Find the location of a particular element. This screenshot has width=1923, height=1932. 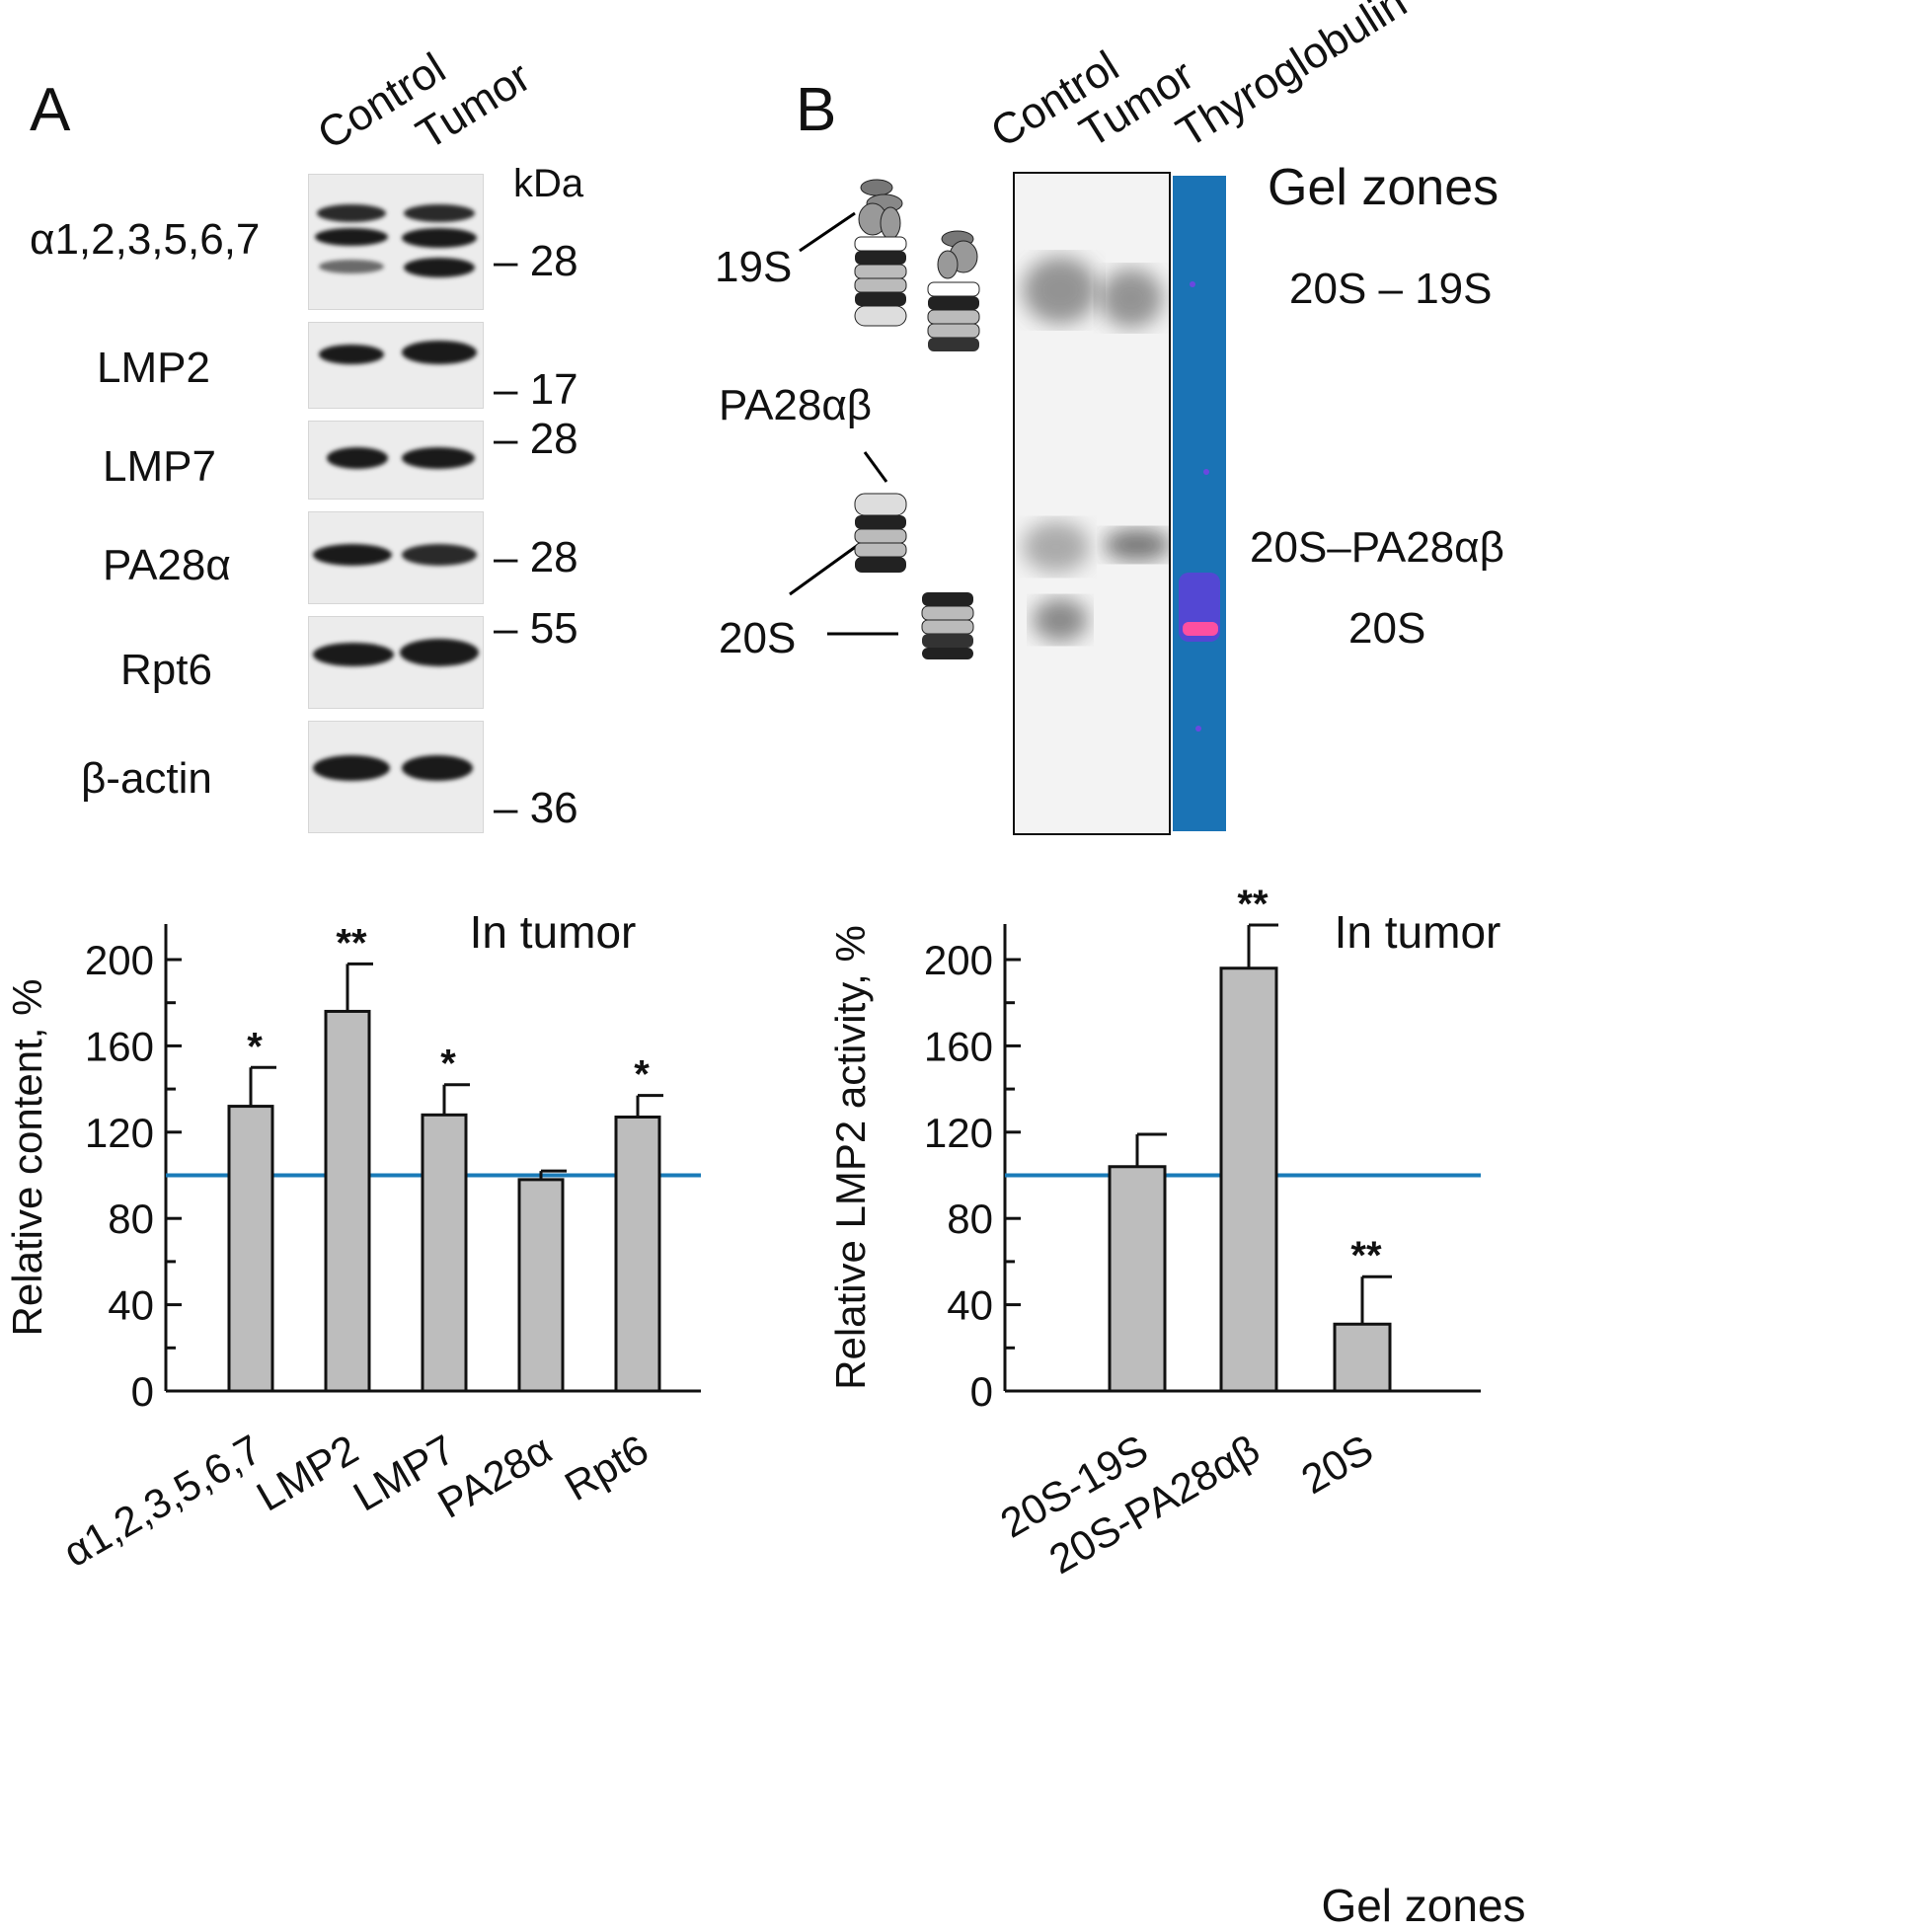

x-axis-label: Gel zones is located at coordinates (1423, 1903).